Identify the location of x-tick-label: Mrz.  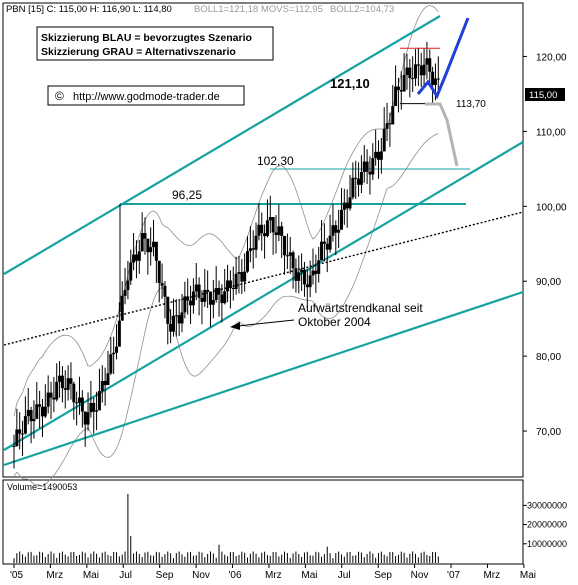
(54, 575).